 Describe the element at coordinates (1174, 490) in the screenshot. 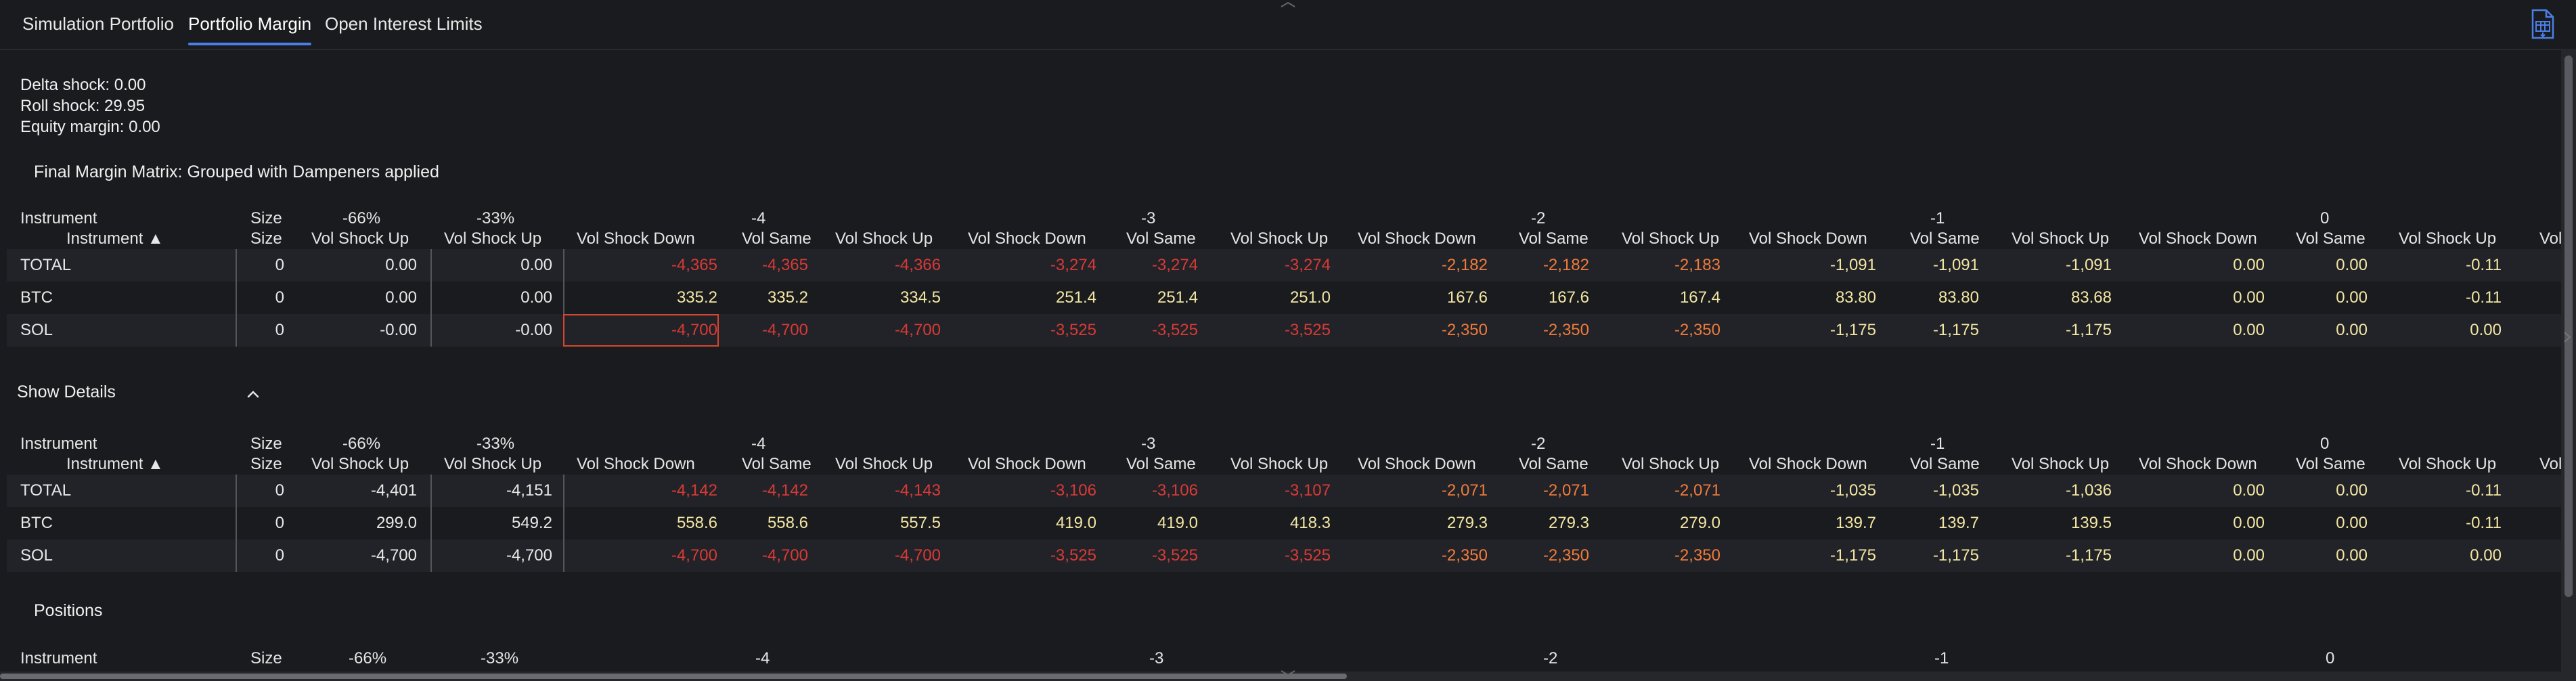

I see `margin-value-cell: -3,106` at that location.